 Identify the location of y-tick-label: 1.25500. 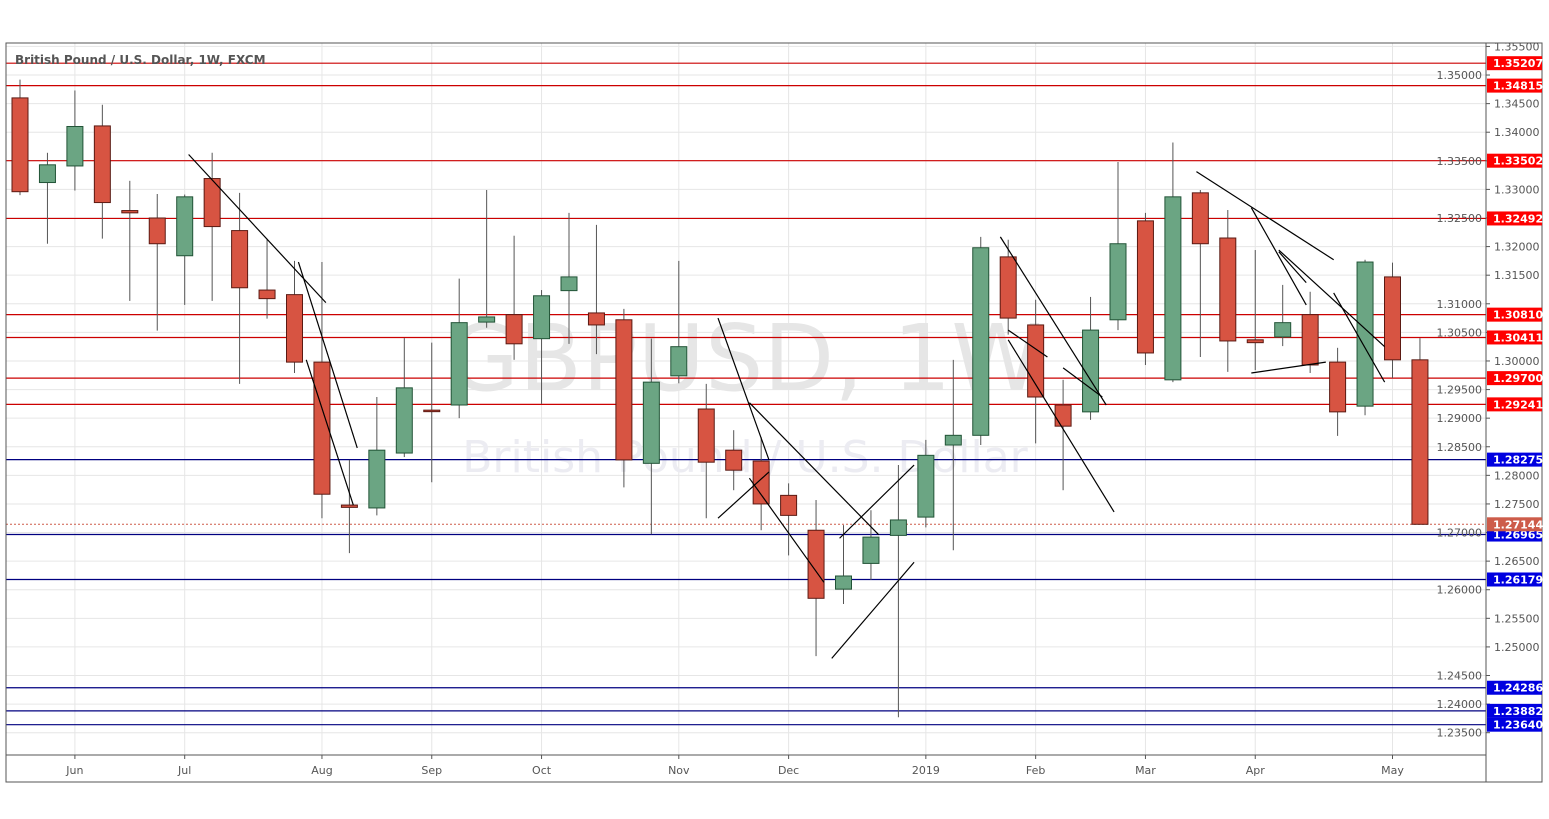
(1517, 618).